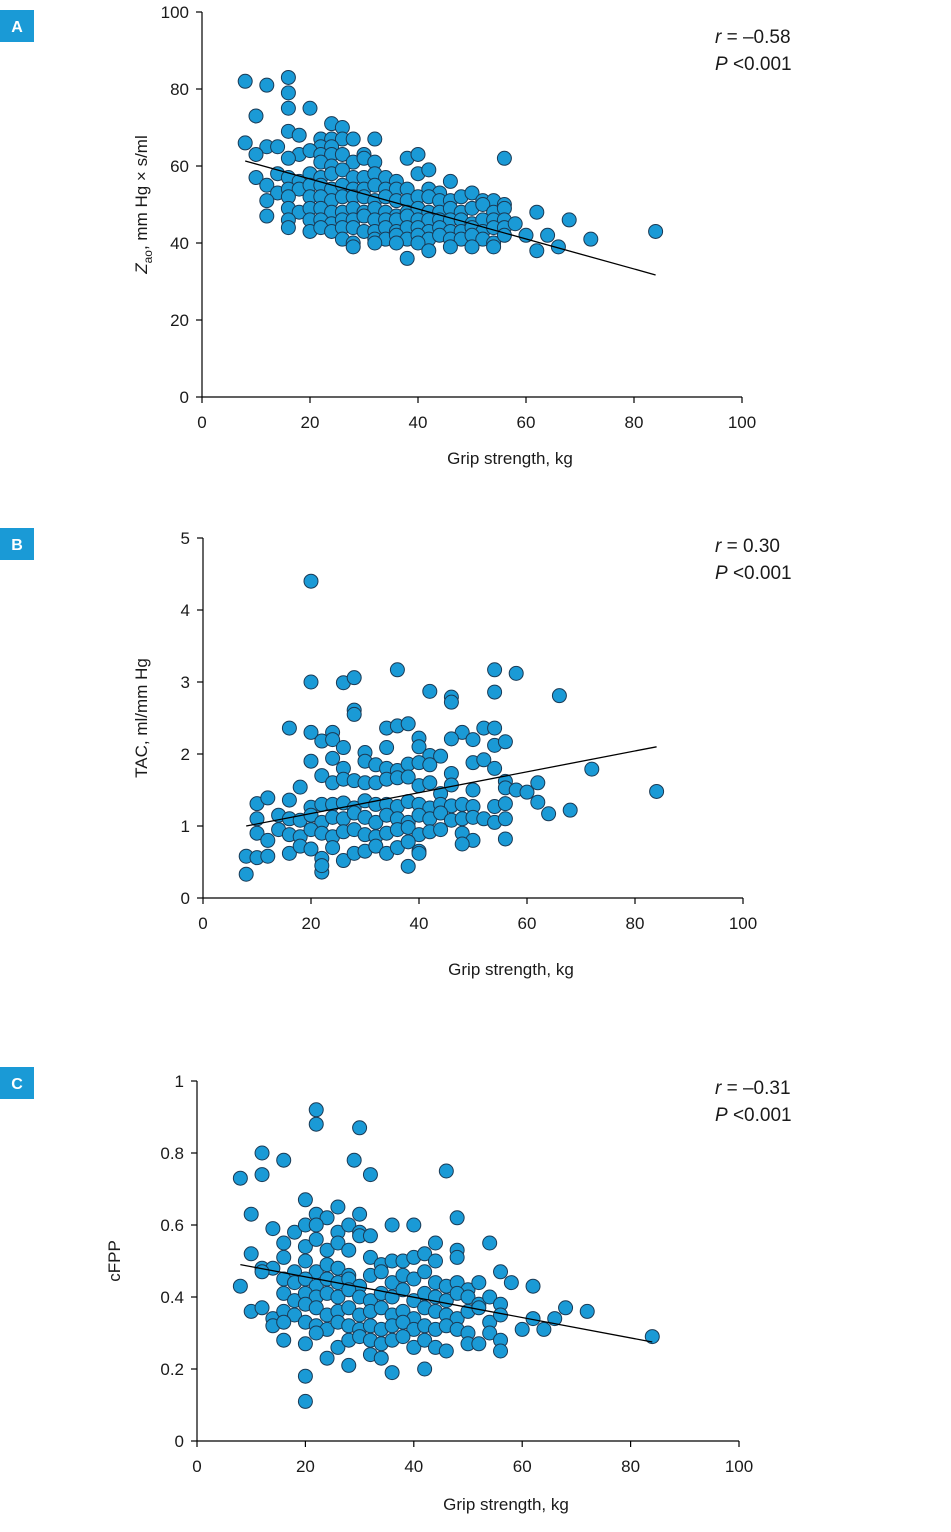 This screenshot has width=951, height=1532. What do you see at coordinates (172, 1225) in the screenshot?
I see `y-tick-label: 0.6` at bounding box center [172, 1225].